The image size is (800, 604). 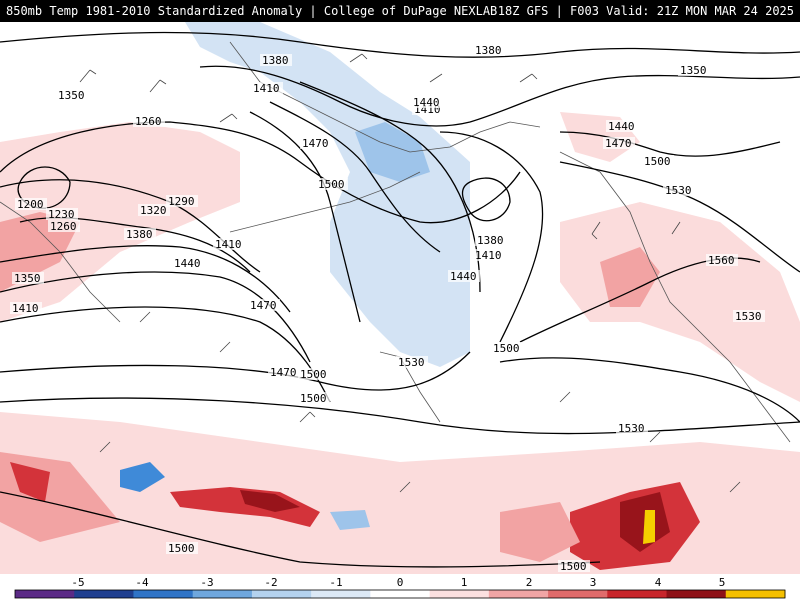 I want to click on warm-anomaly-east-core, so click(x=630, y=277).